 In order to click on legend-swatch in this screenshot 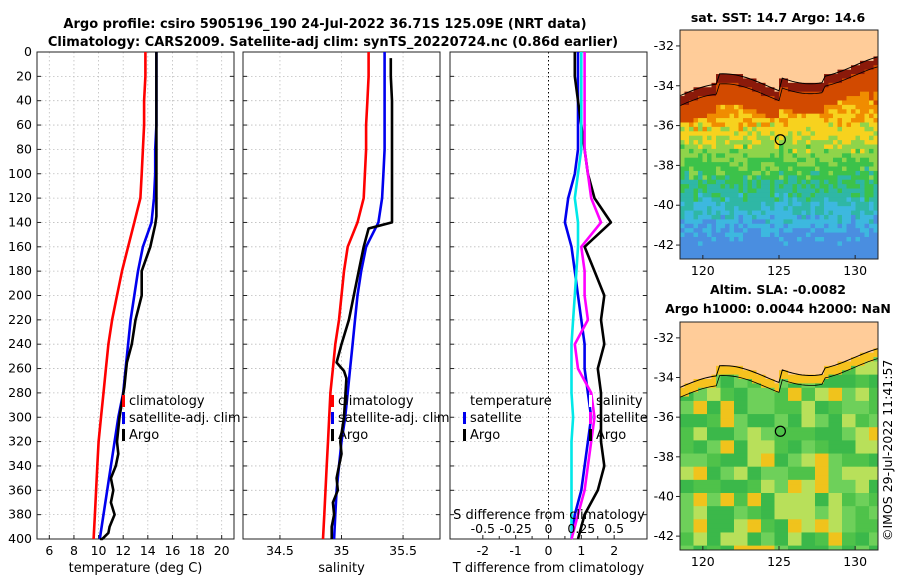, I will do `click(590, 435)`.